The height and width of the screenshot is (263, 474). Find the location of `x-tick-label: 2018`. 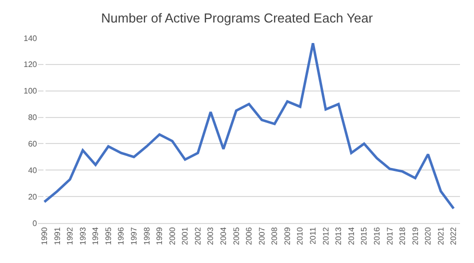

x-tick-label: 2018 is located at coordinates (403, 235).